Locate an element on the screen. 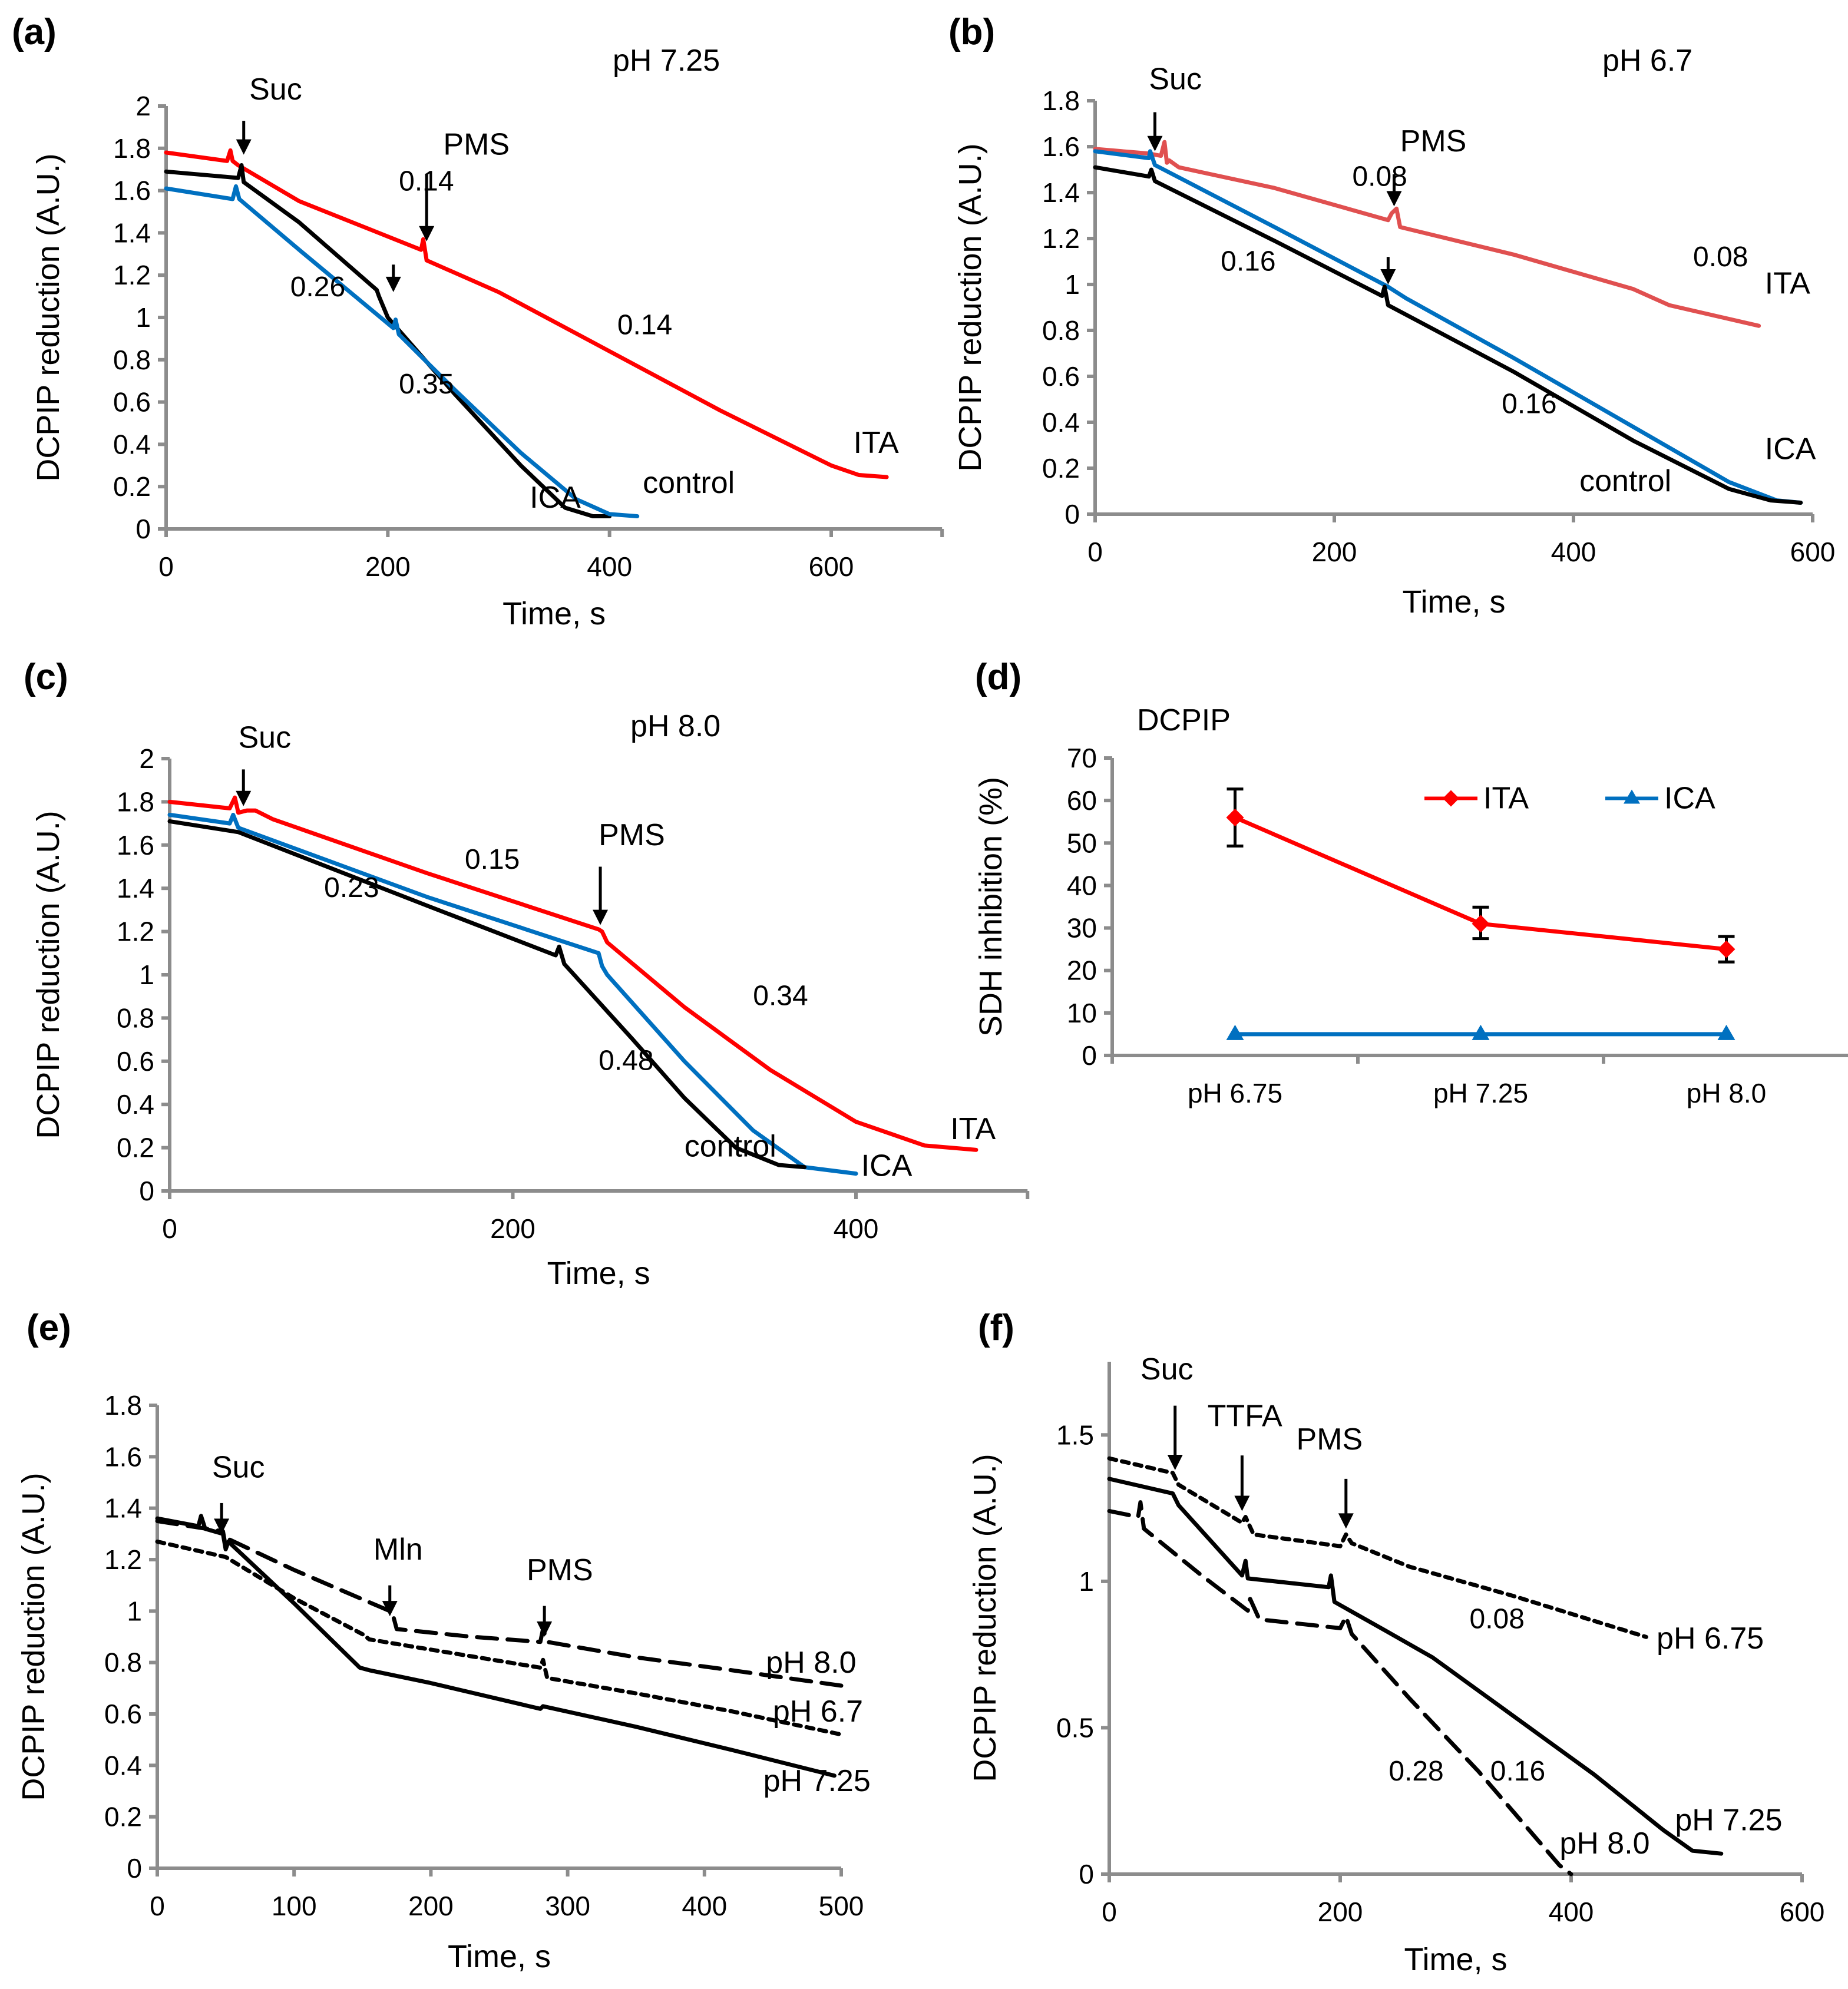 The width and height of the screenshot is (1848, 1989). y-axis-label: DCPIP reduction (A.U.) is located at coordinates (985, 1618).